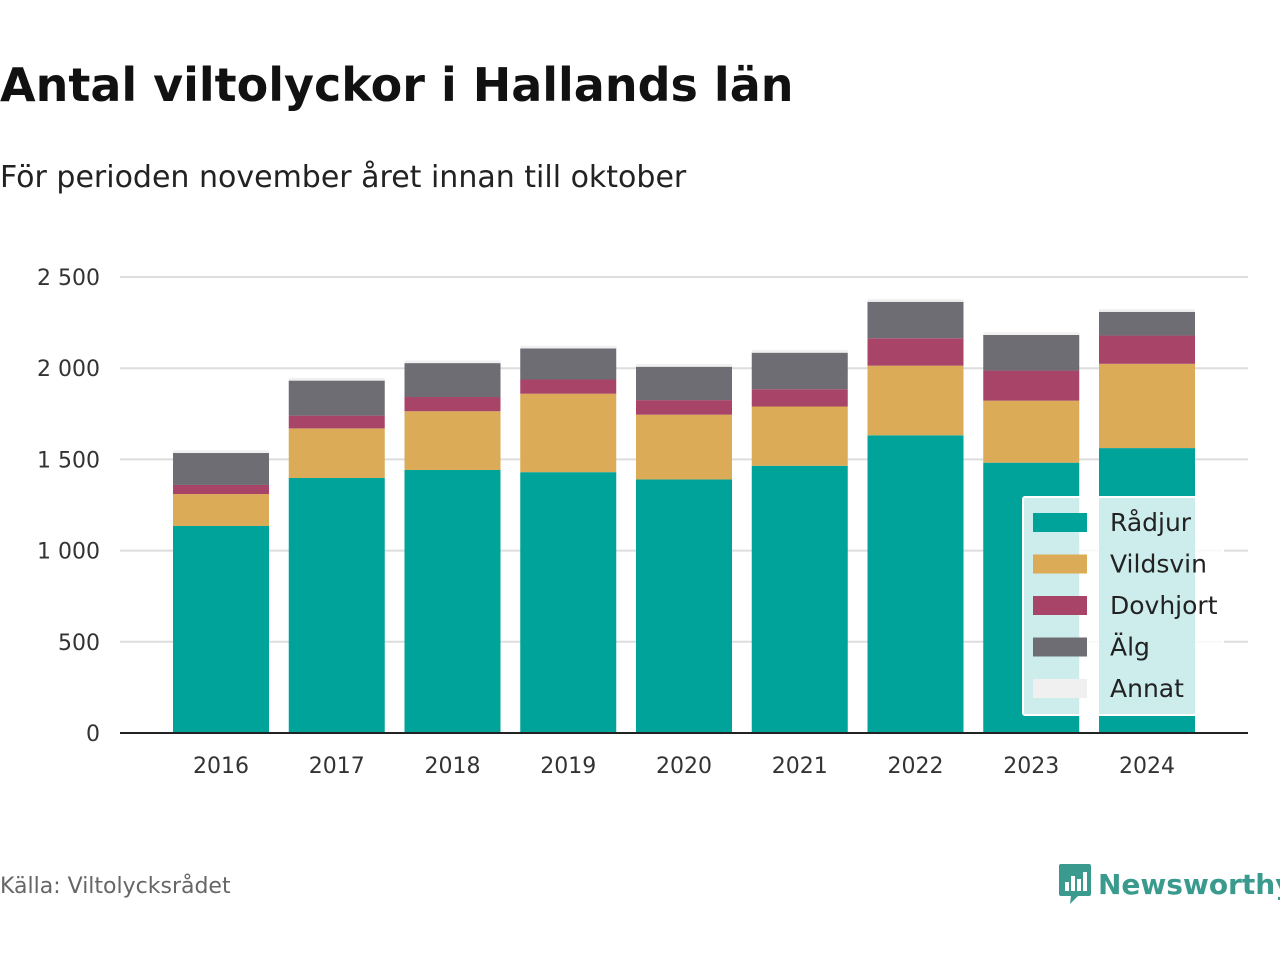 This screenshot has width=1280, height=960. What do you see at coordinates (1031, 766) in the screenshot?
I see `x-tick-label: 2023` at bounding box center [1031, 766].